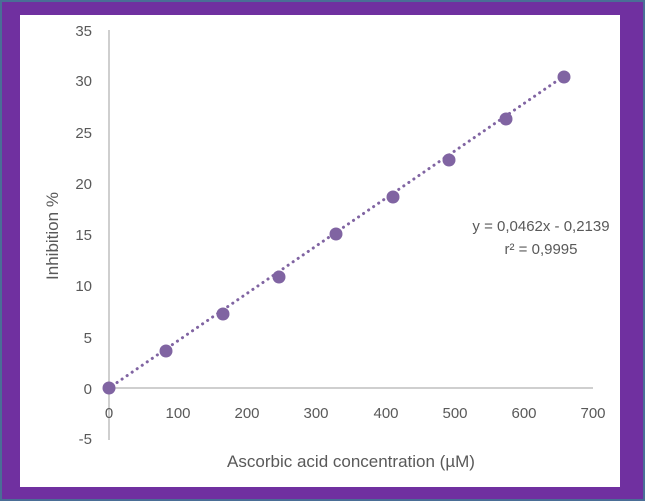 The image size is (645, 501). Describe the element at coordinates (246, 413) in the screenshot. I see `x-tick: 200` at that location.